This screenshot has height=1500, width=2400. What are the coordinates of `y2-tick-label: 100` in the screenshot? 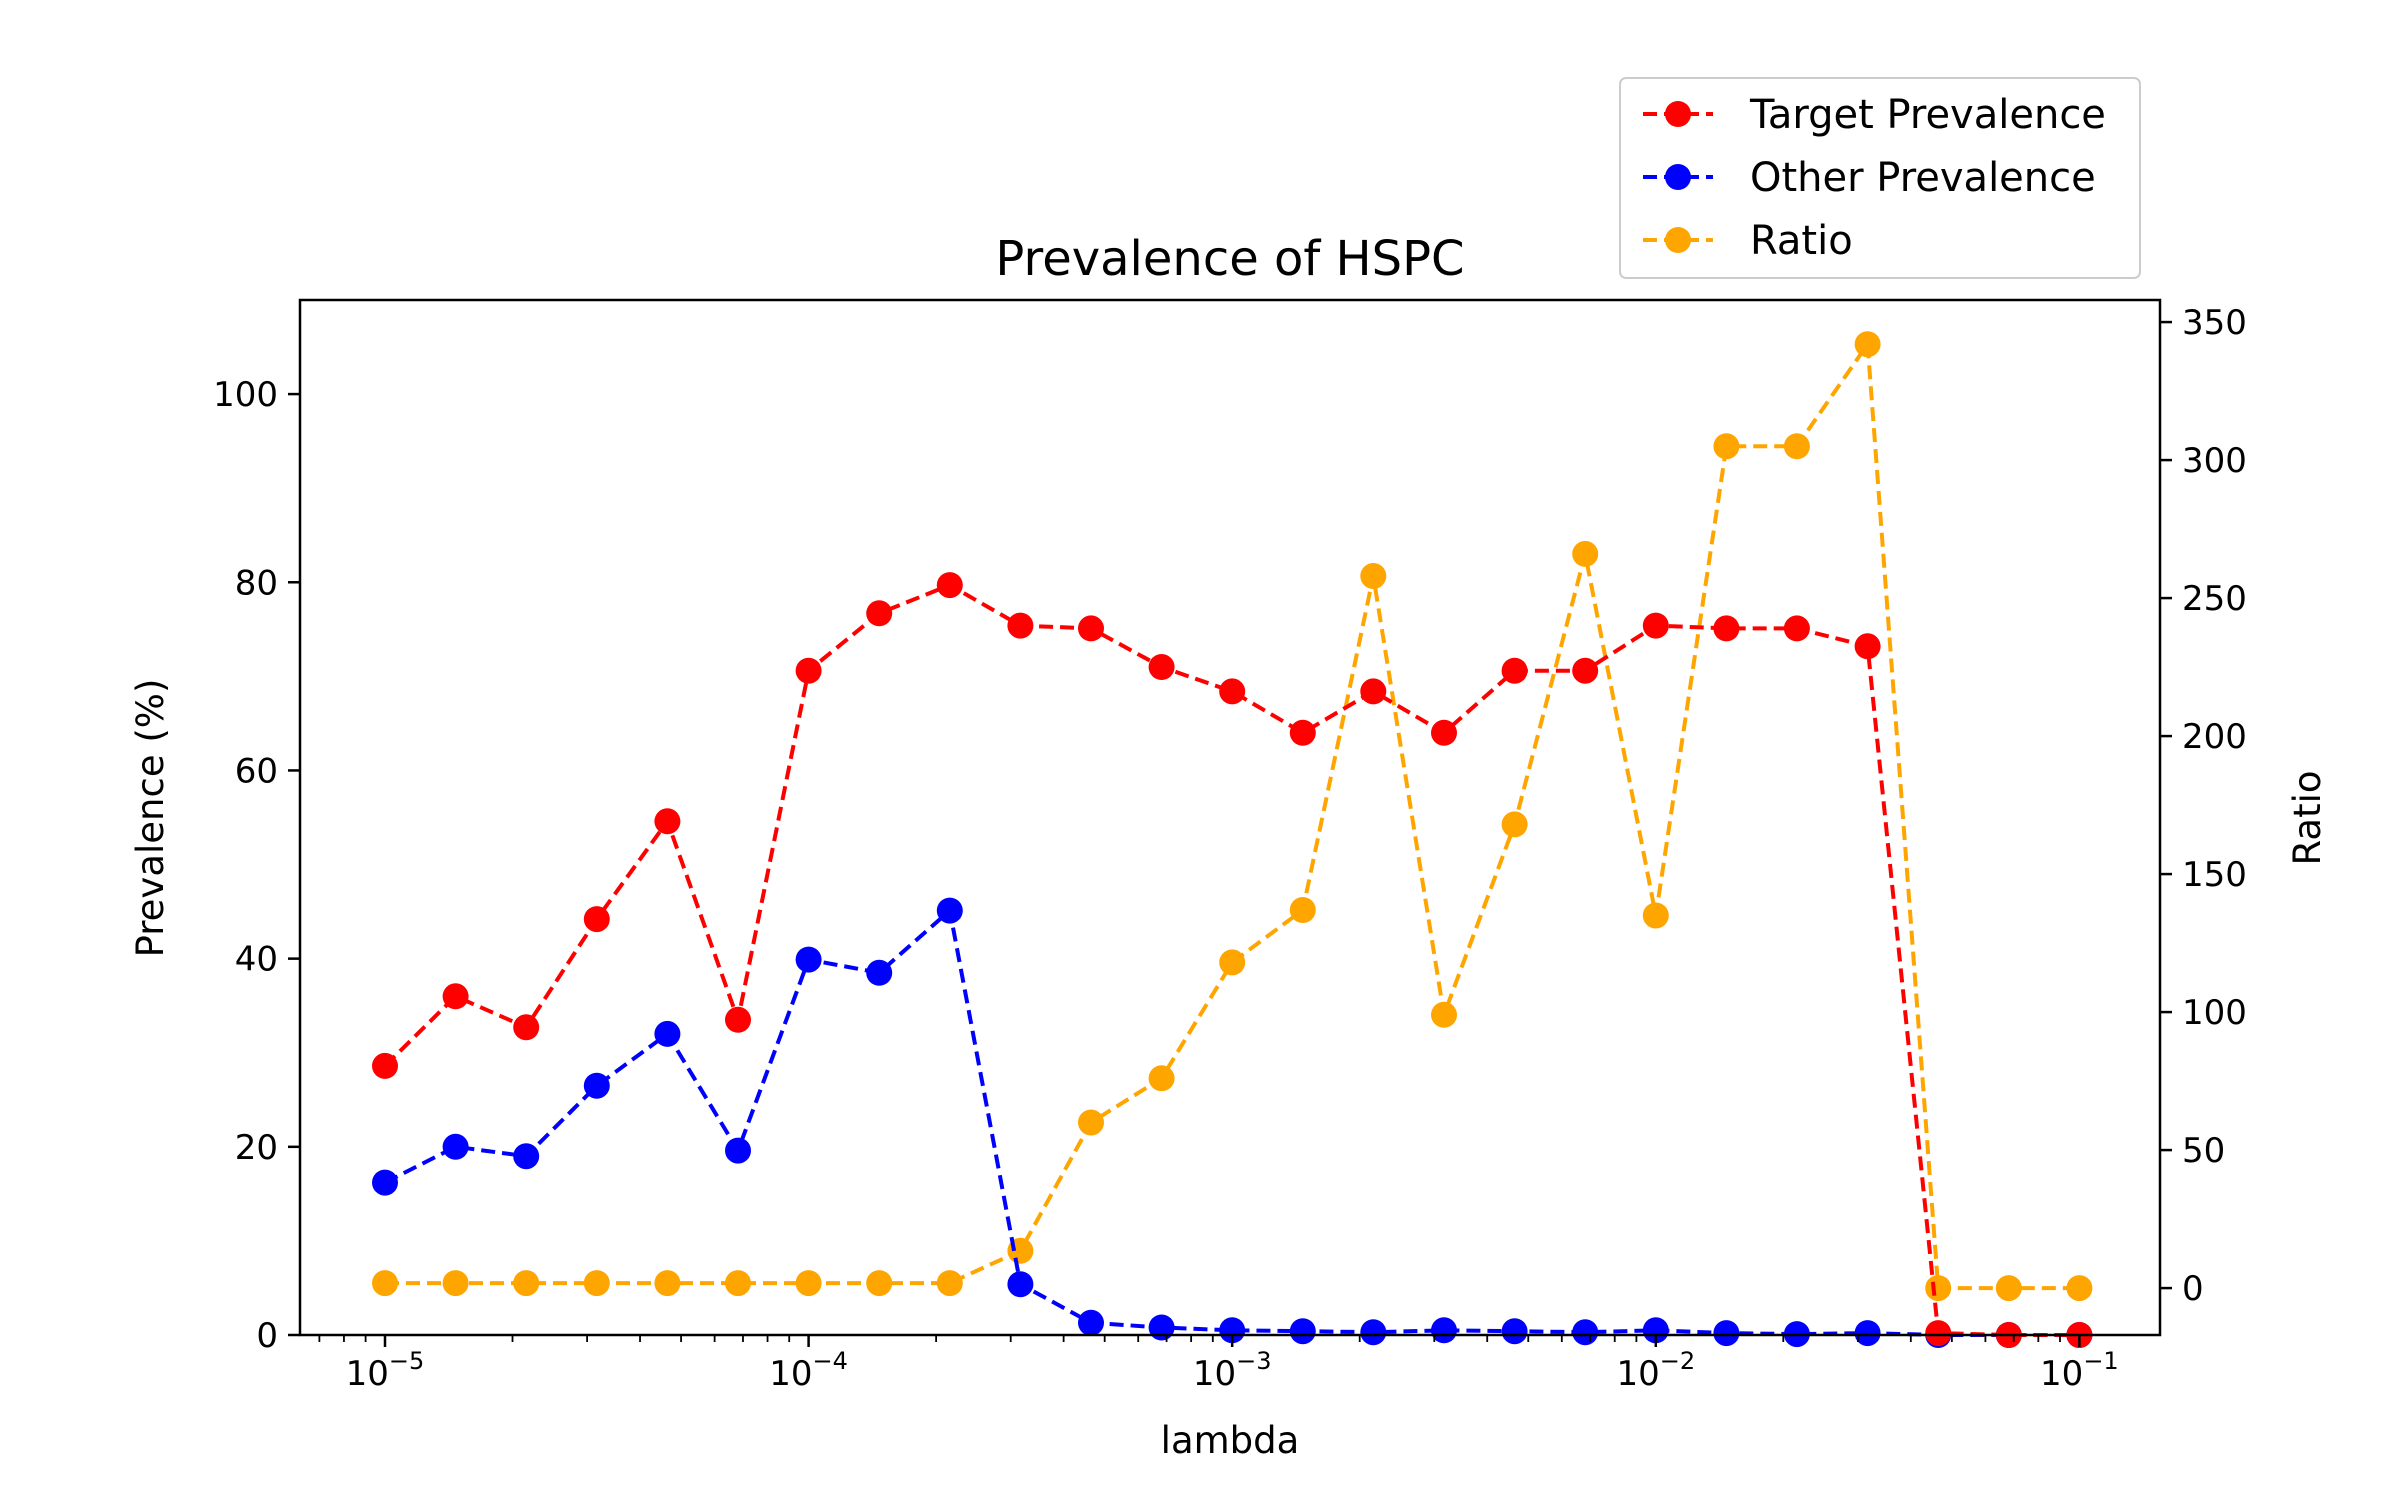 It's located at (2214, 1013).